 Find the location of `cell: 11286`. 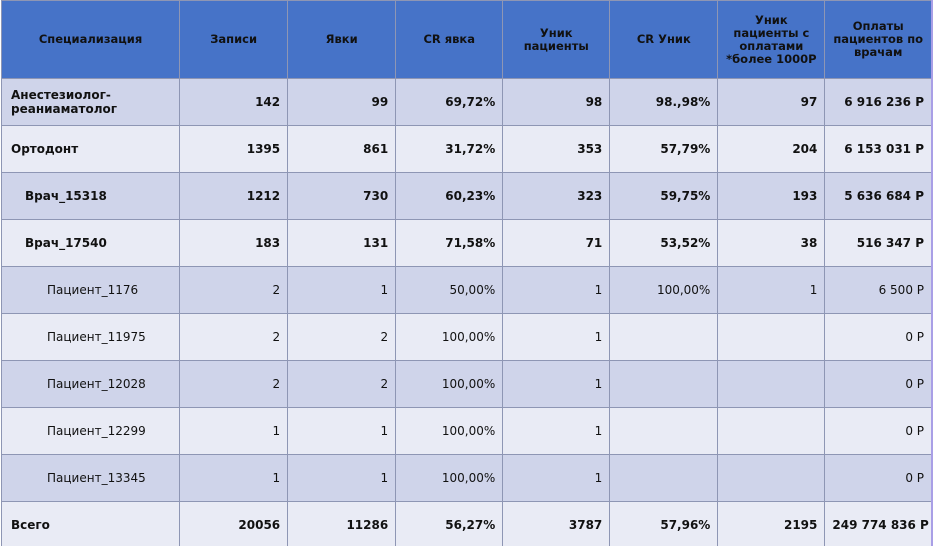

cell: 11286 is located at coordinates (342, 523).